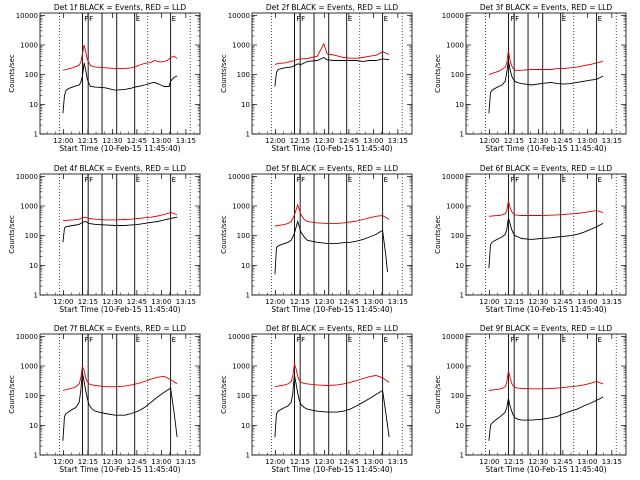 Image resolution: width=640 pixels, height=480 pixels. I want to click on panel-title: Det 2f BLACK = Events, RED = LLD, so click(332, 7).